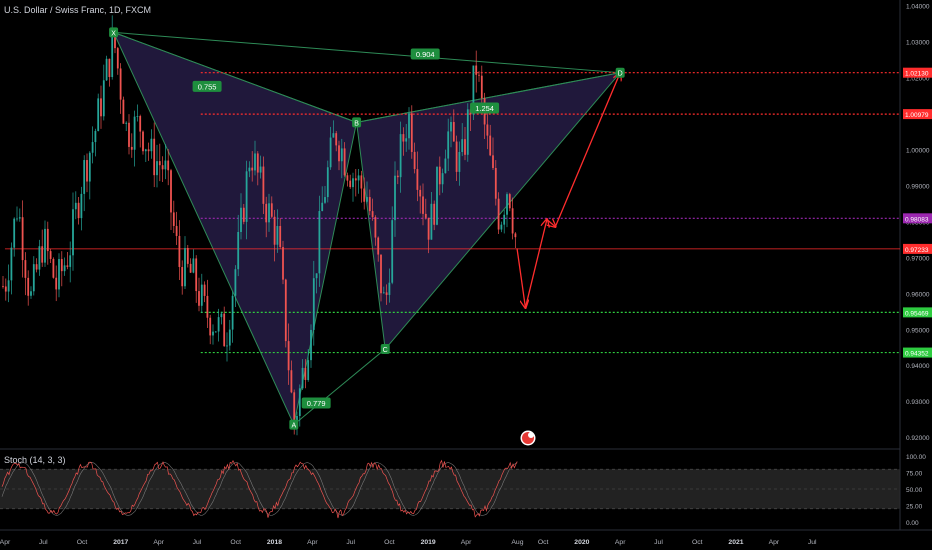  Describe the element at coordinates (517, 542) in the screenshot. I see `x-tick-label: Aug` at that location.